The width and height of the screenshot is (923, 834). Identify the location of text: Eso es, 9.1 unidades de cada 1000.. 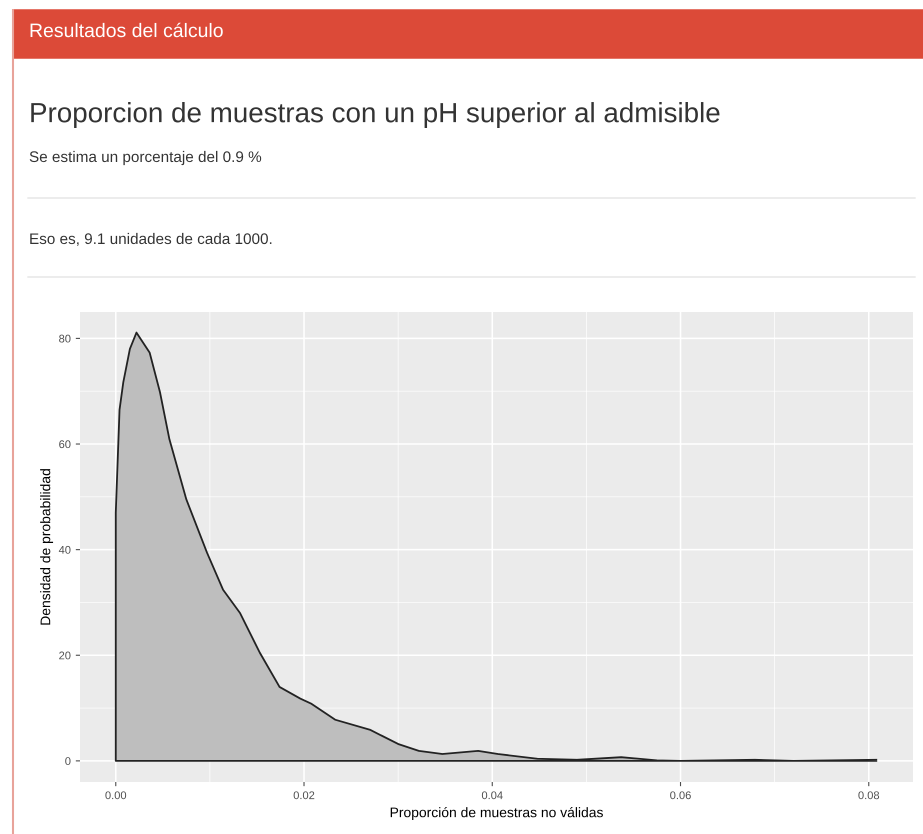
(151, 239).